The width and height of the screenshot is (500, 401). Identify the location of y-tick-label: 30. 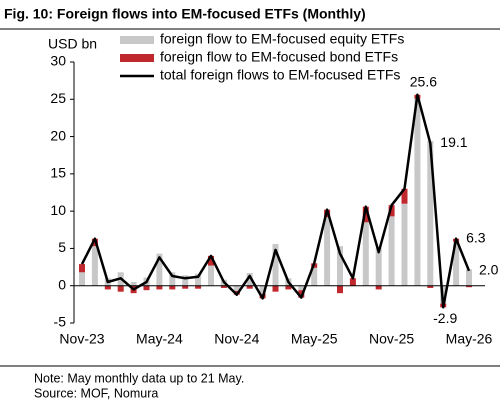
(58, 61).